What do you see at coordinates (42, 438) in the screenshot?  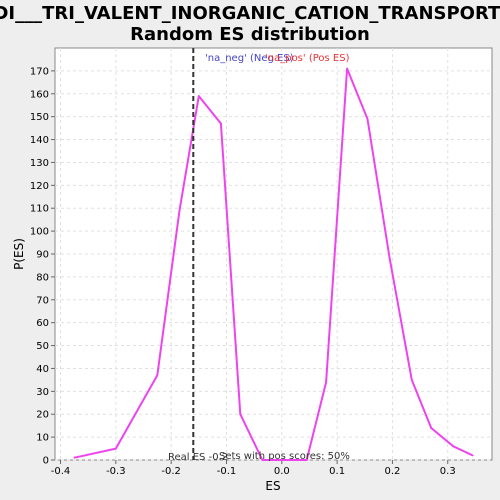 I see `y-tick-label: 10` at bounding box center [42, 438].